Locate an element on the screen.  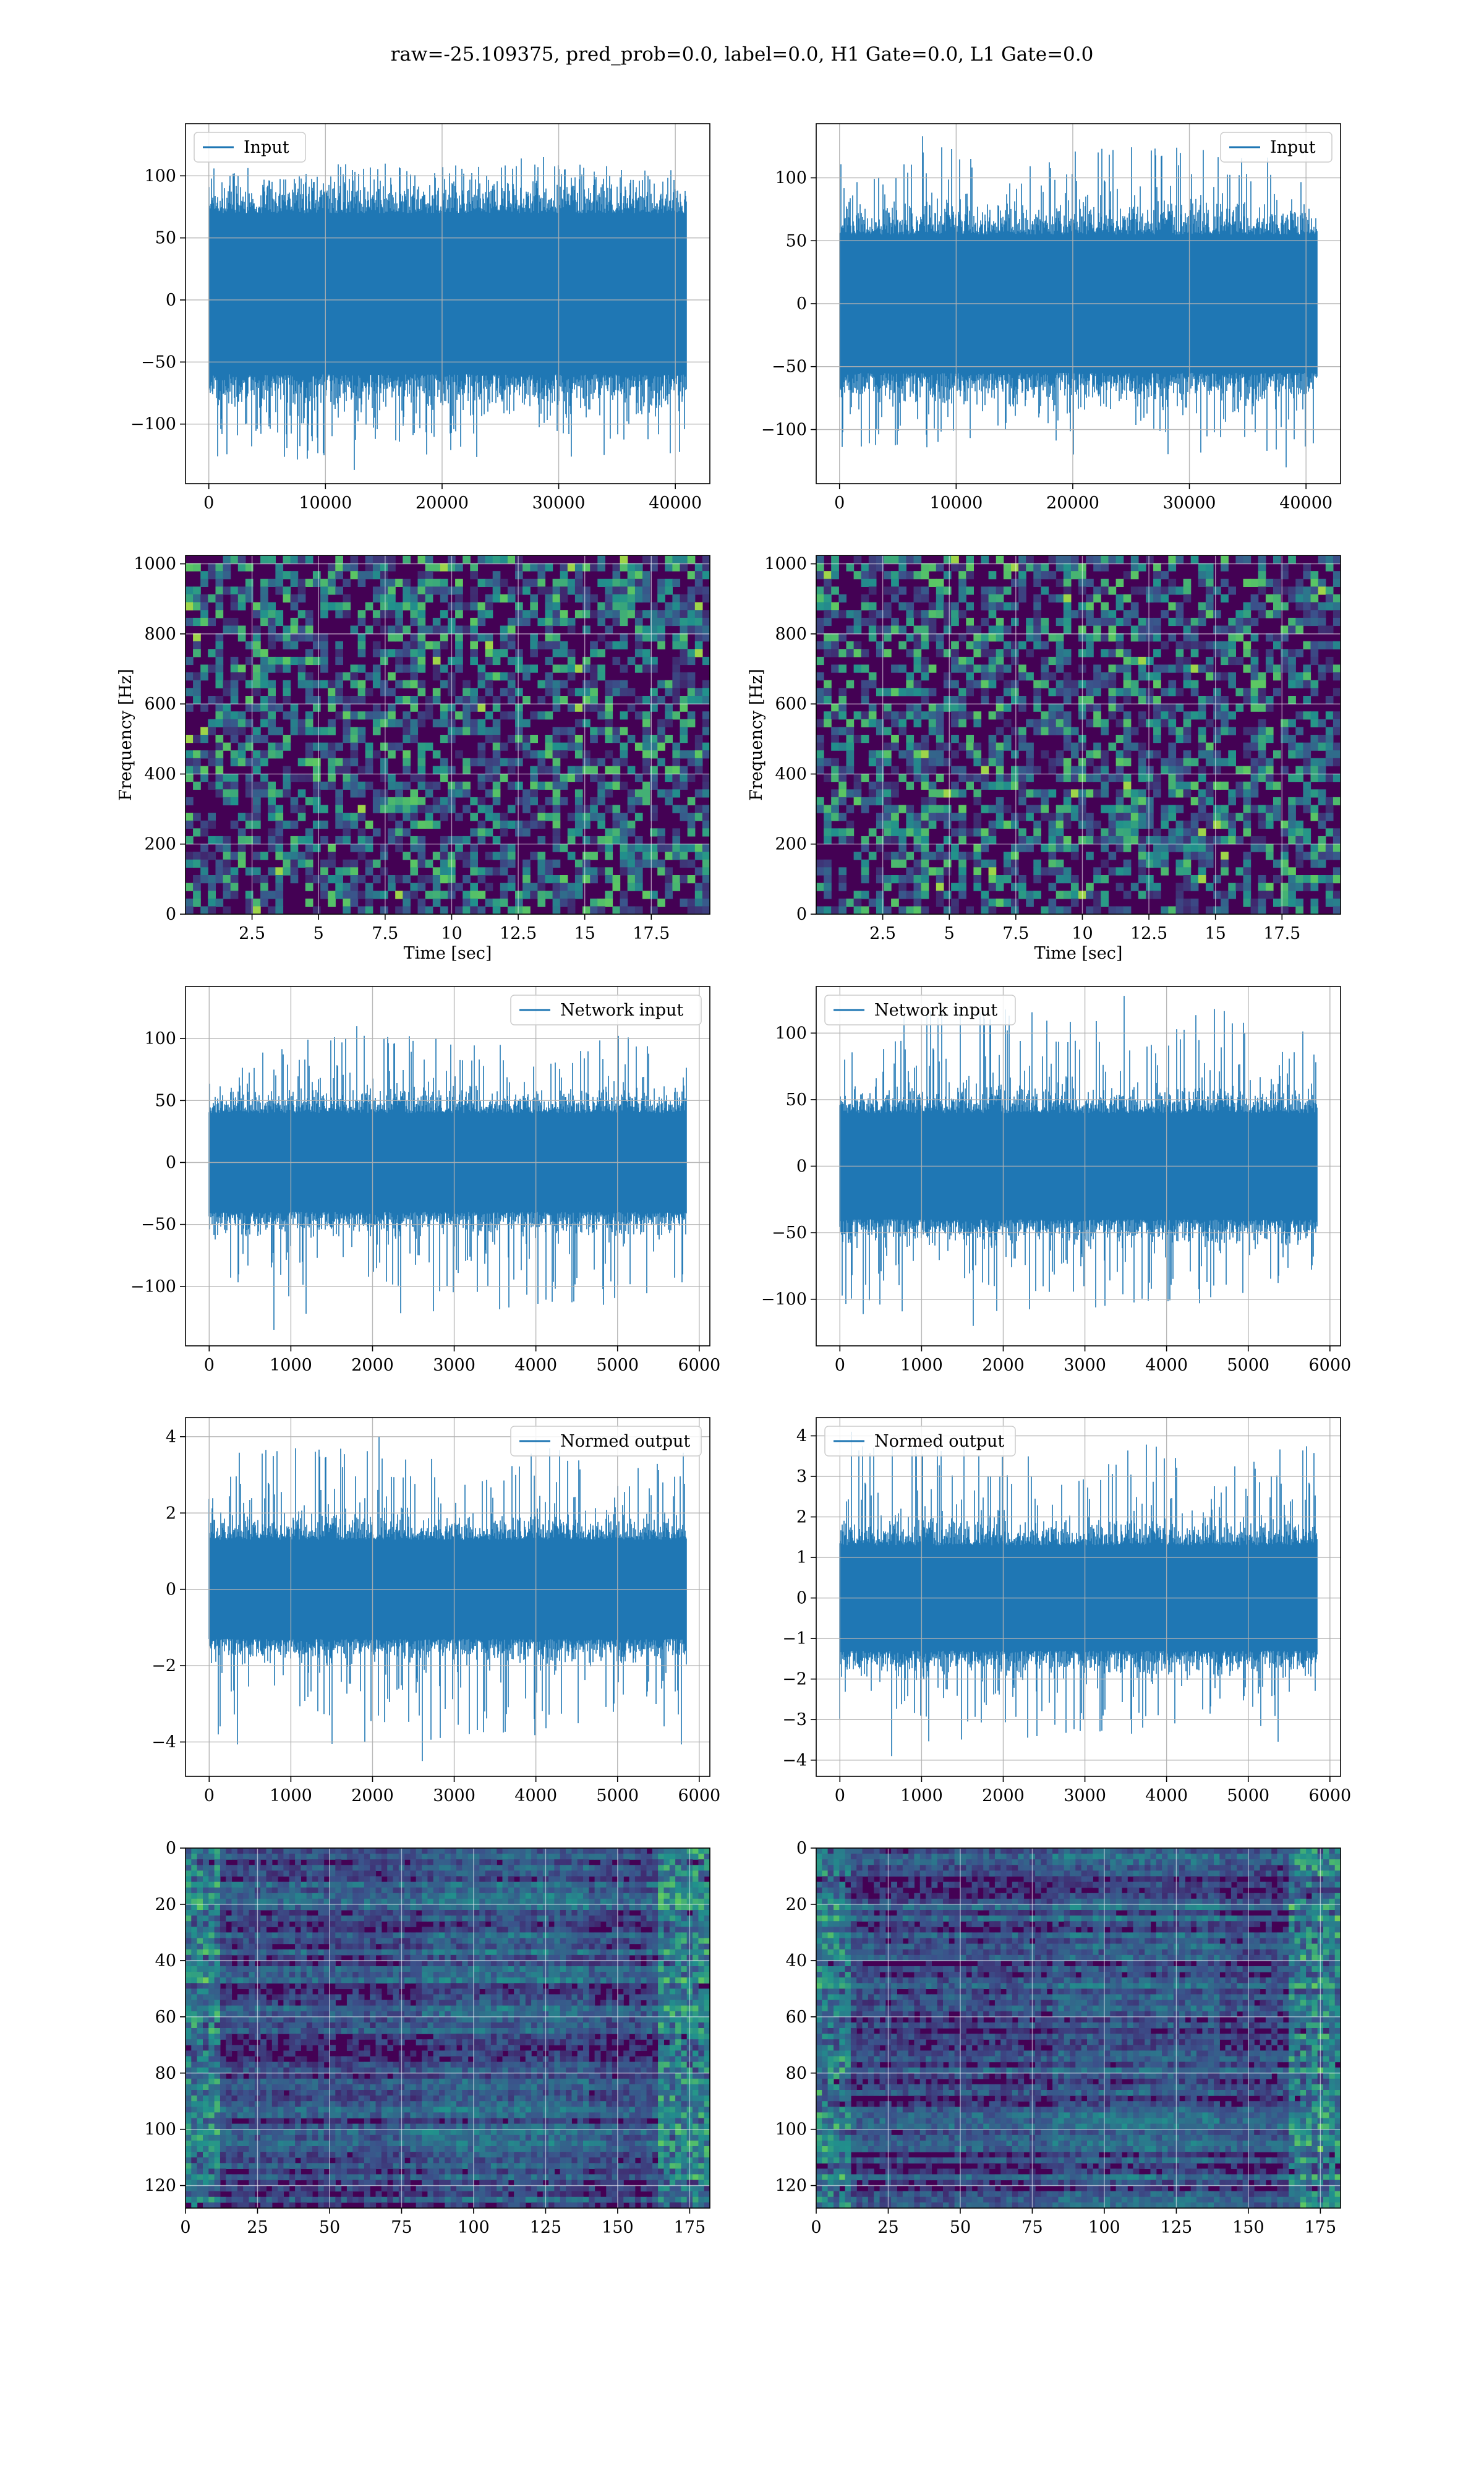
axes-frame is located at coordinates (447, 1597).